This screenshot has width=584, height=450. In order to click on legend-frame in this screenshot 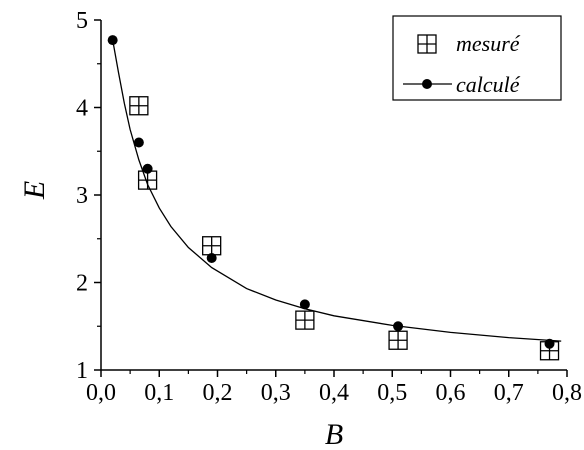, I will do `click(477, 58)`.